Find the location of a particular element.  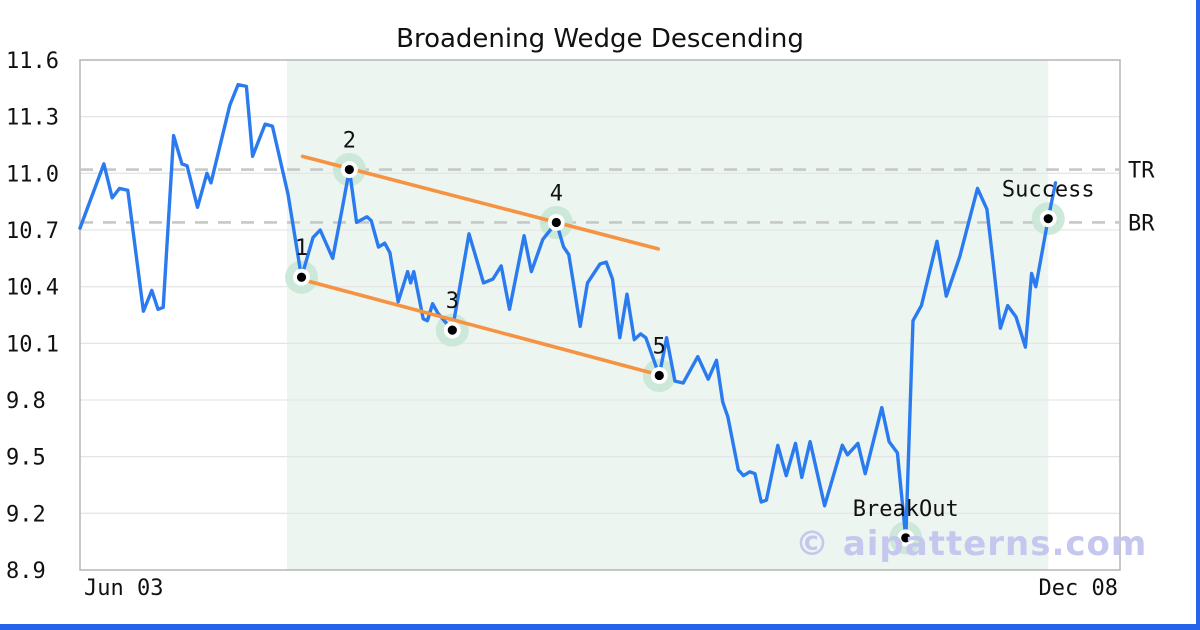

marker-label-2: 2 is located at coordinates (349, 141).